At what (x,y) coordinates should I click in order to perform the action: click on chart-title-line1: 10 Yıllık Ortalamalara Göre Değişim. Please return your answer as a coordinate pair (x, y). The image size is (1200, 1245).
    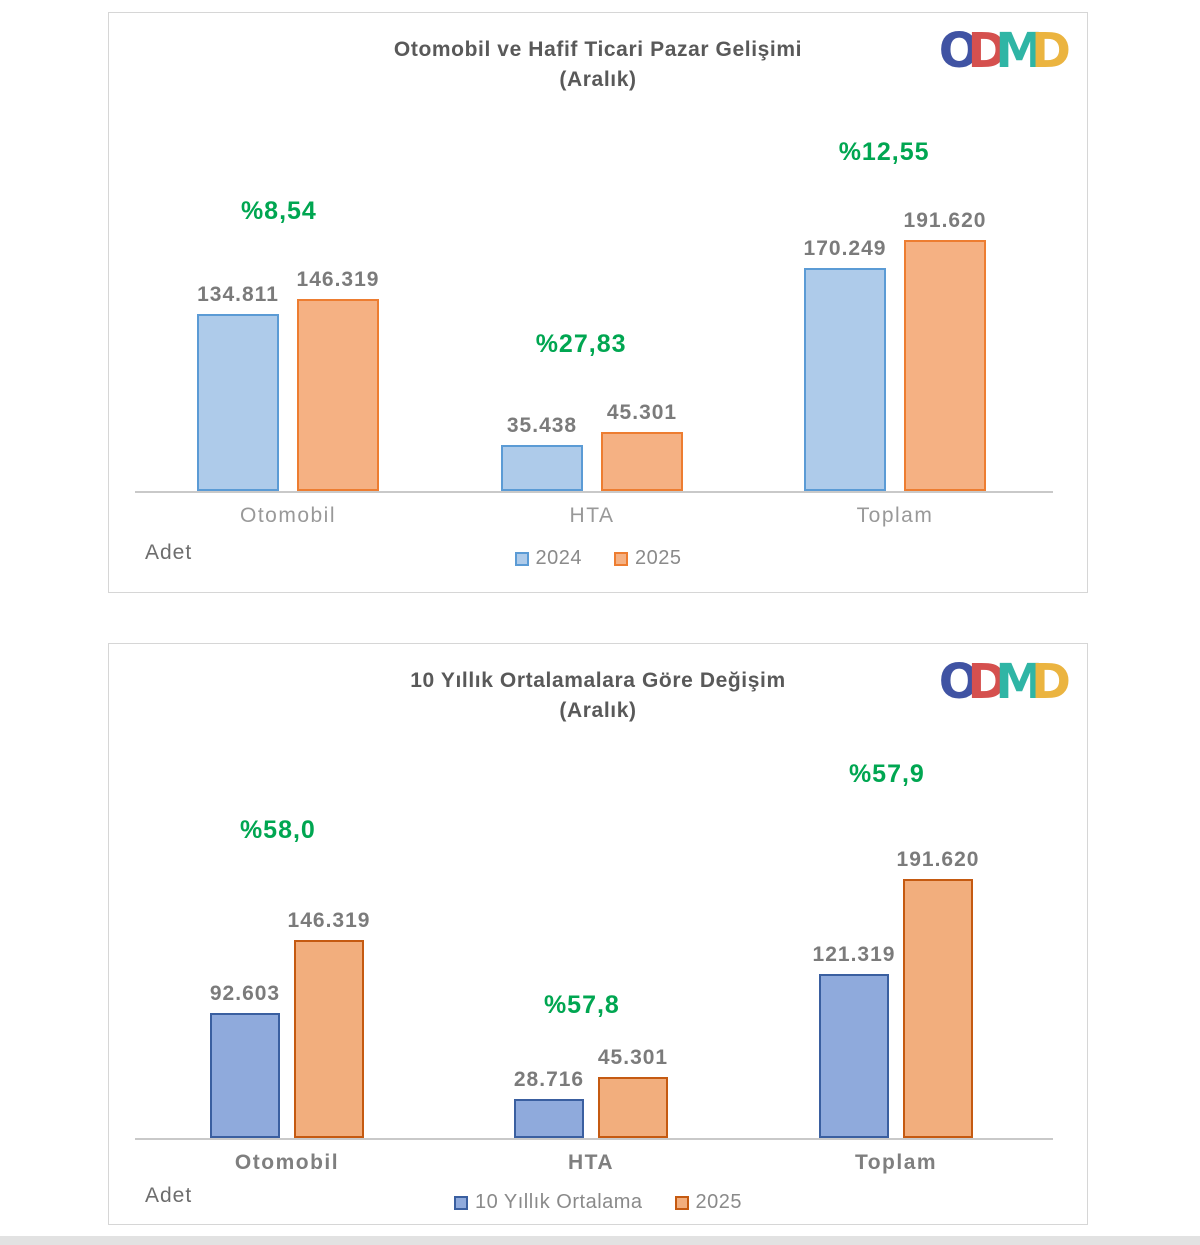
    Looking at the image, I should click on (598, 680).